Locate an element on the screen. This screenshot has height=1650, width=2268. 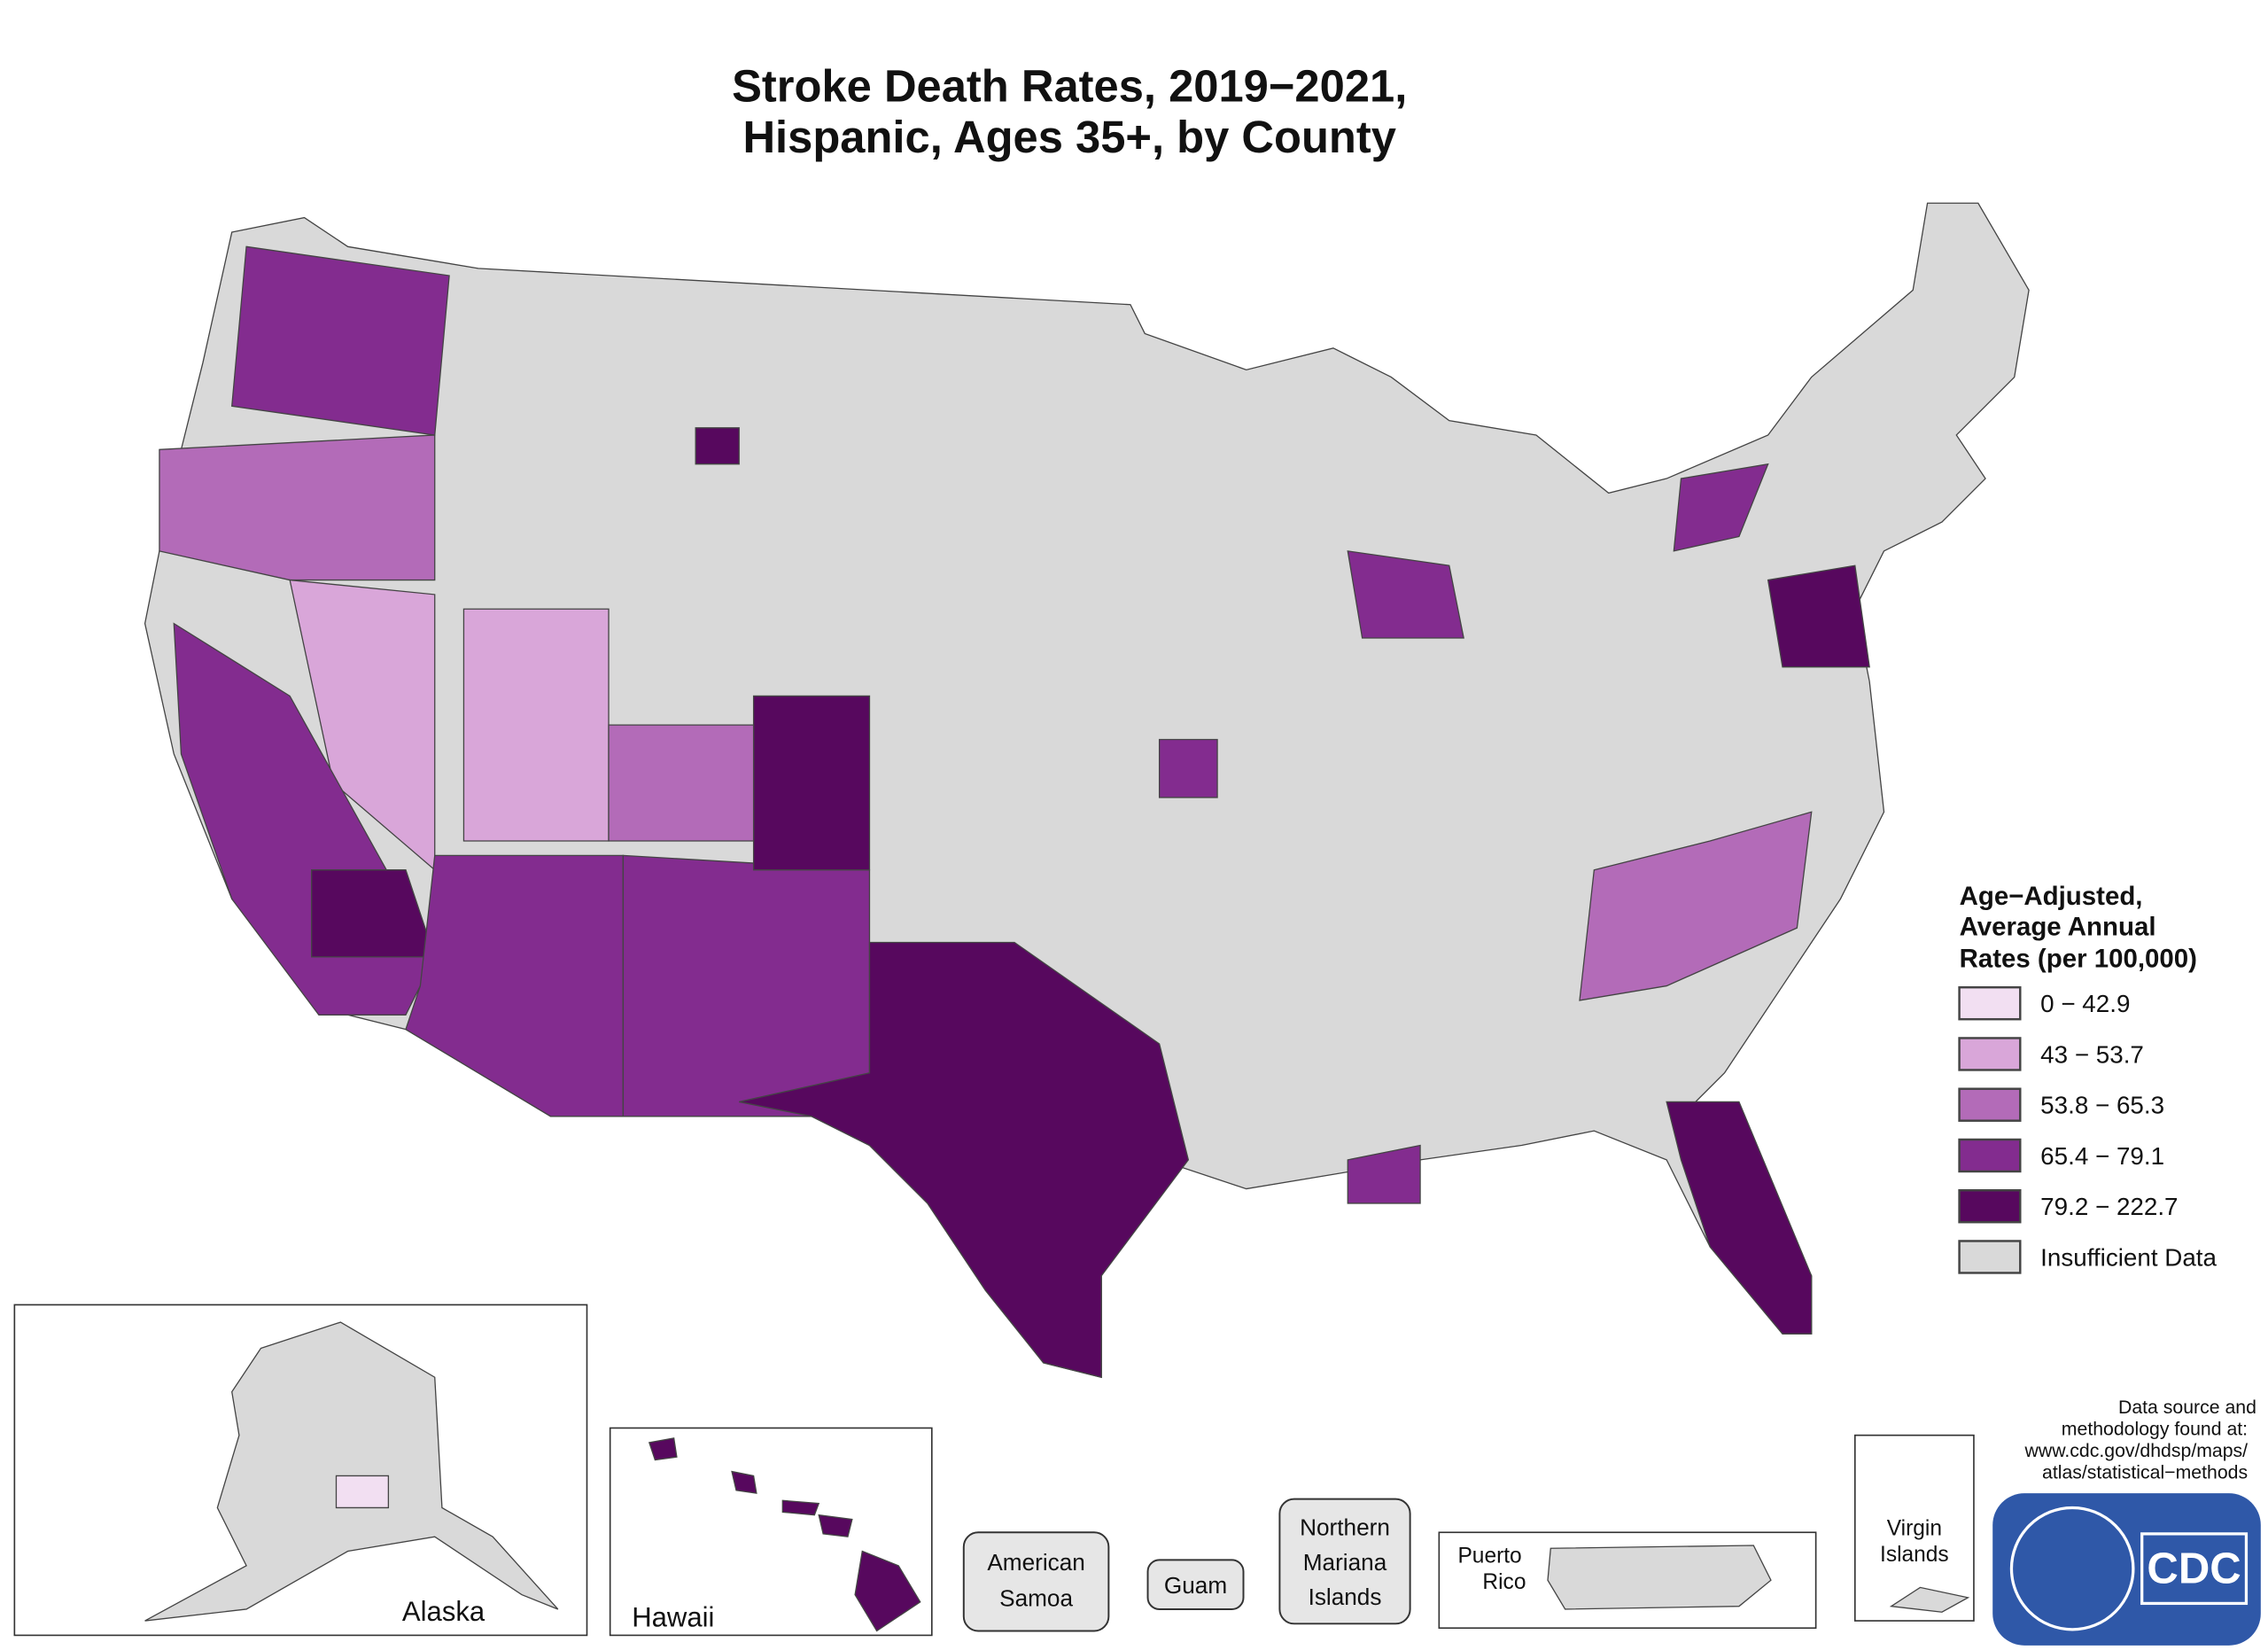
source-note: www.cdc.gov/dhdsp/maps/ is located at coordinates (2136, 1450).